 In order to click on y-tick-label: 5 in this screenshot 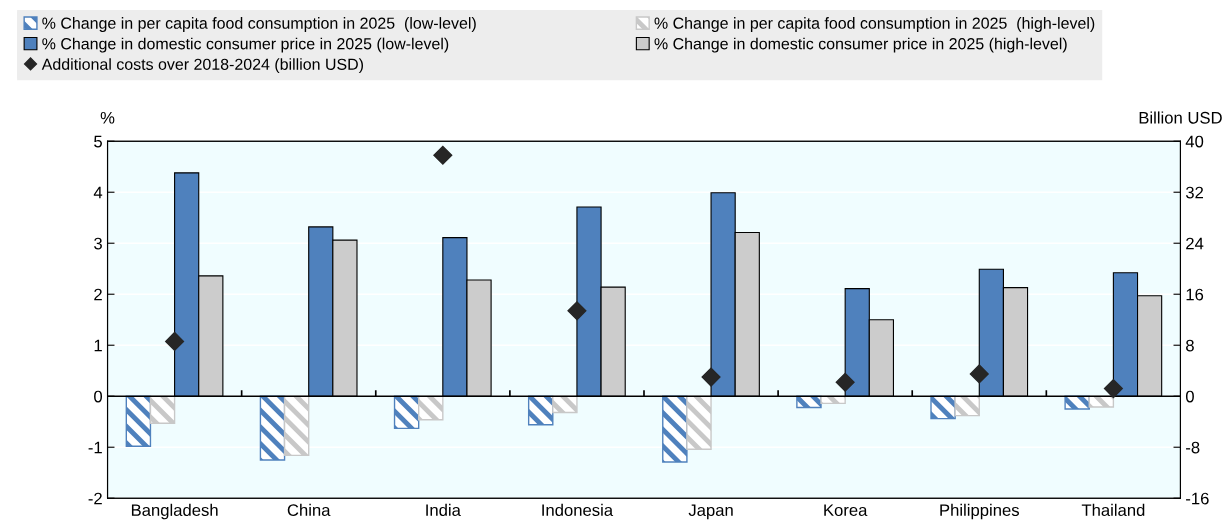, I will do `click(98, 141)`.